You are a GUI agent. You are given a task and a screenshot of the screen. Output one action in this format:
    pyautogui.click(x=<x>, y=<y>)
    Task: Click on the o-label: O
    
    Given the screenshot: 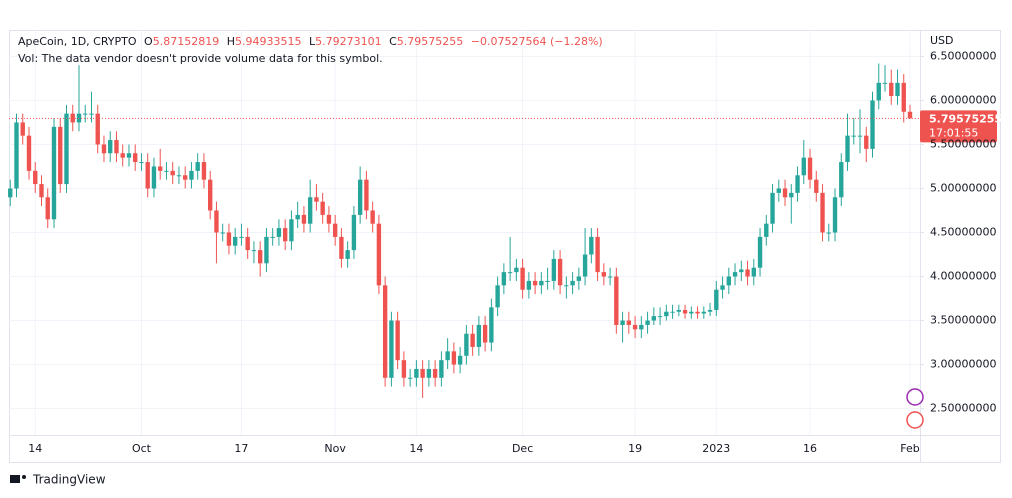 What is the action you would take?
    pyautogui.click(x=148, y=41)
    